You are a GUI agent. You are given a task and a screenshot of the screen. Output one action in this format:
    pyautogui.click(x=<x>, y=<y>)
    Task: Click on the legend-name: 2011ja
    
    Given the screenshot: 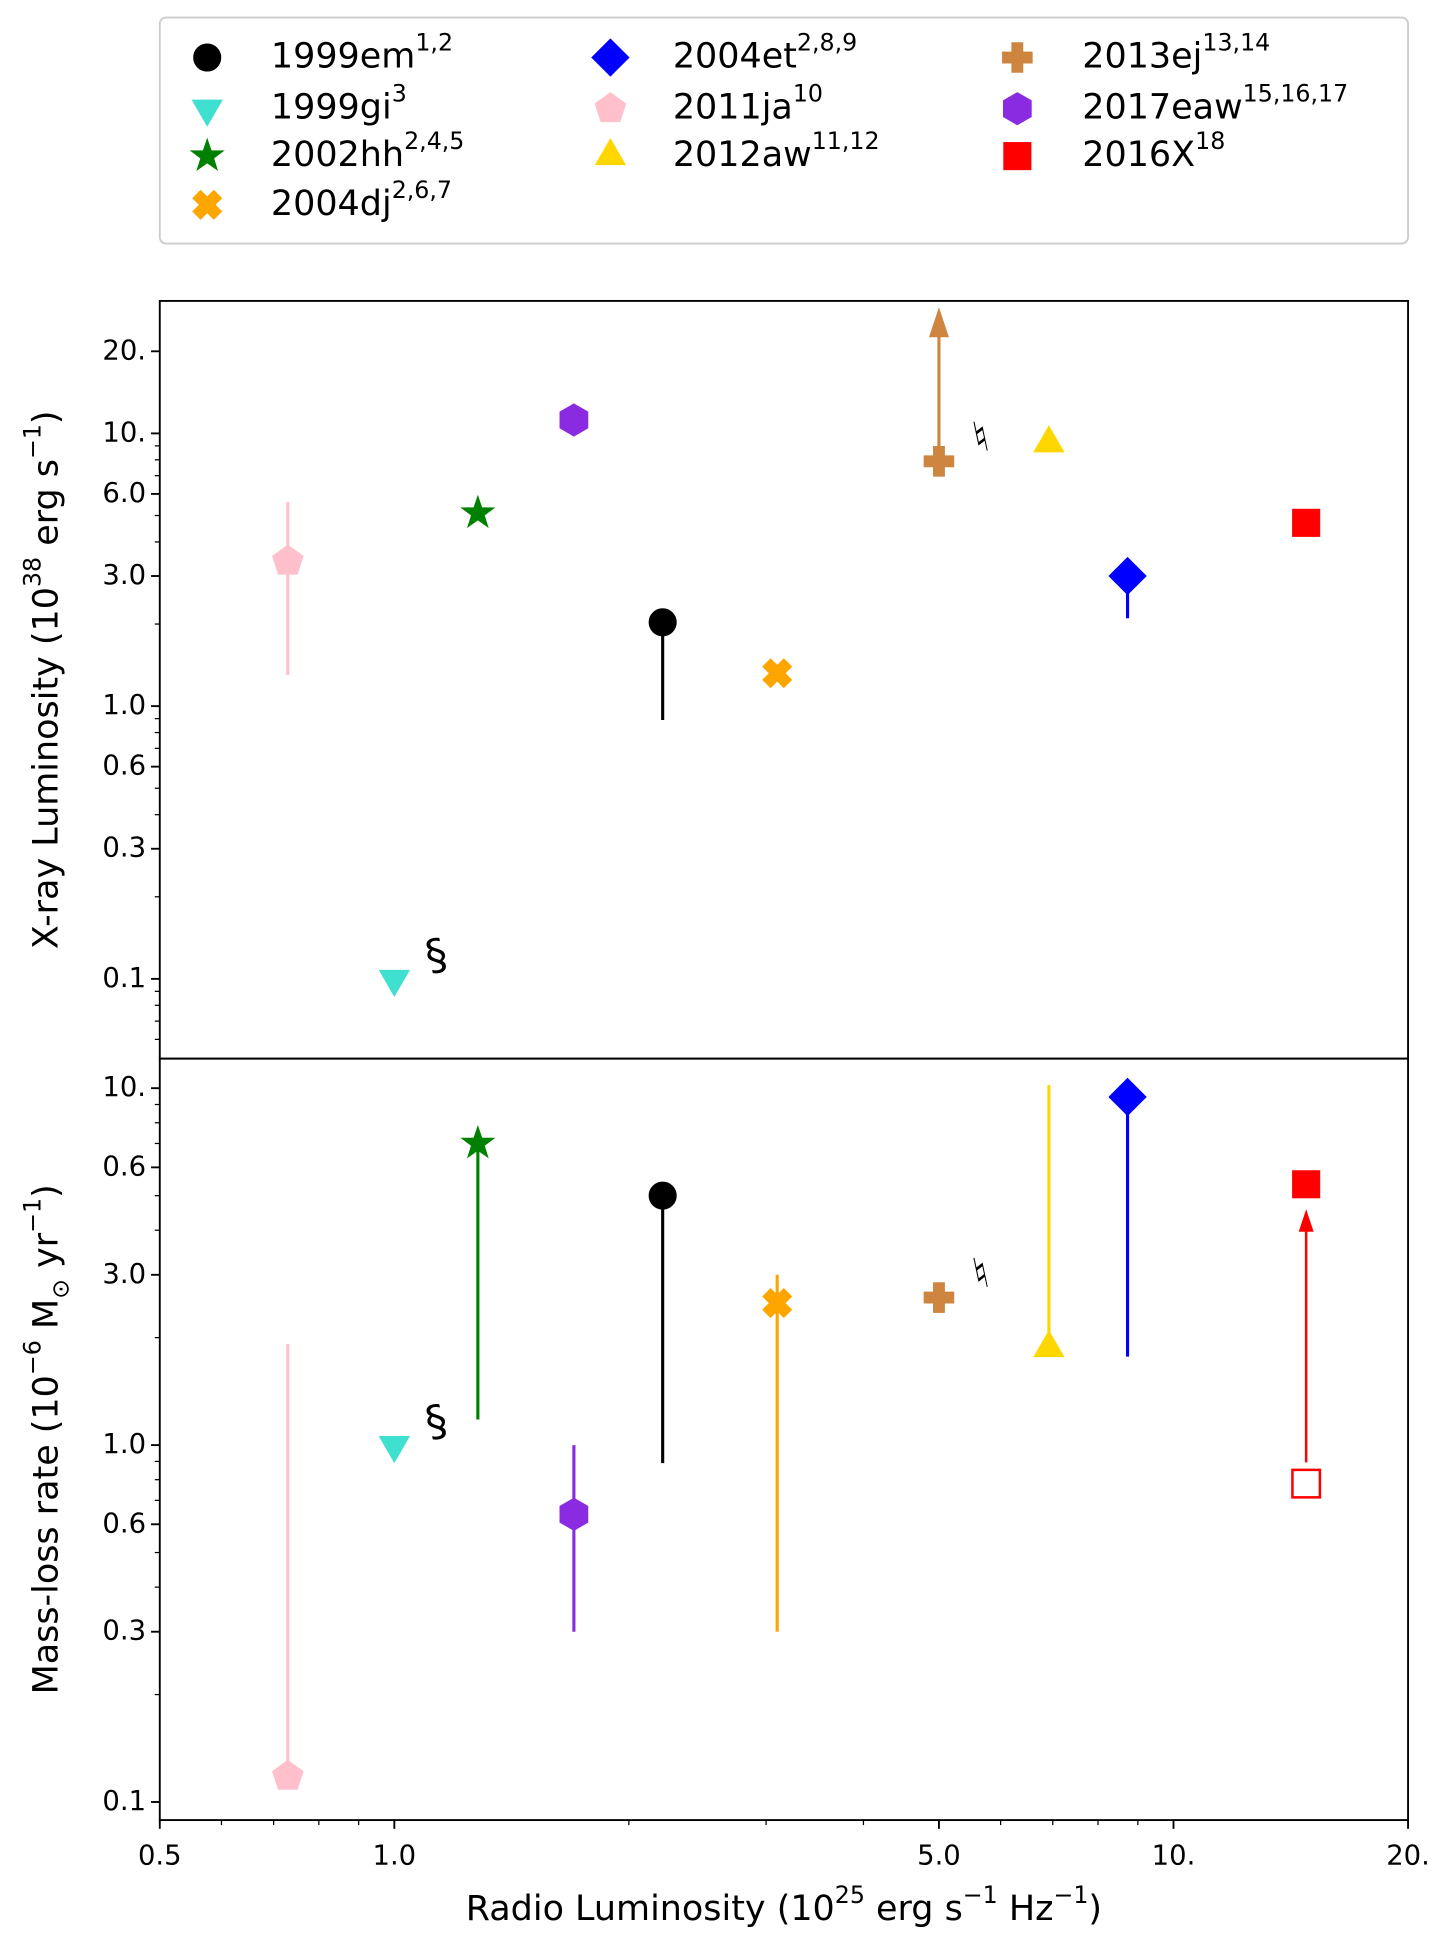 What is the action you would take?
    pyautogui.click(x=733, y=108)
    